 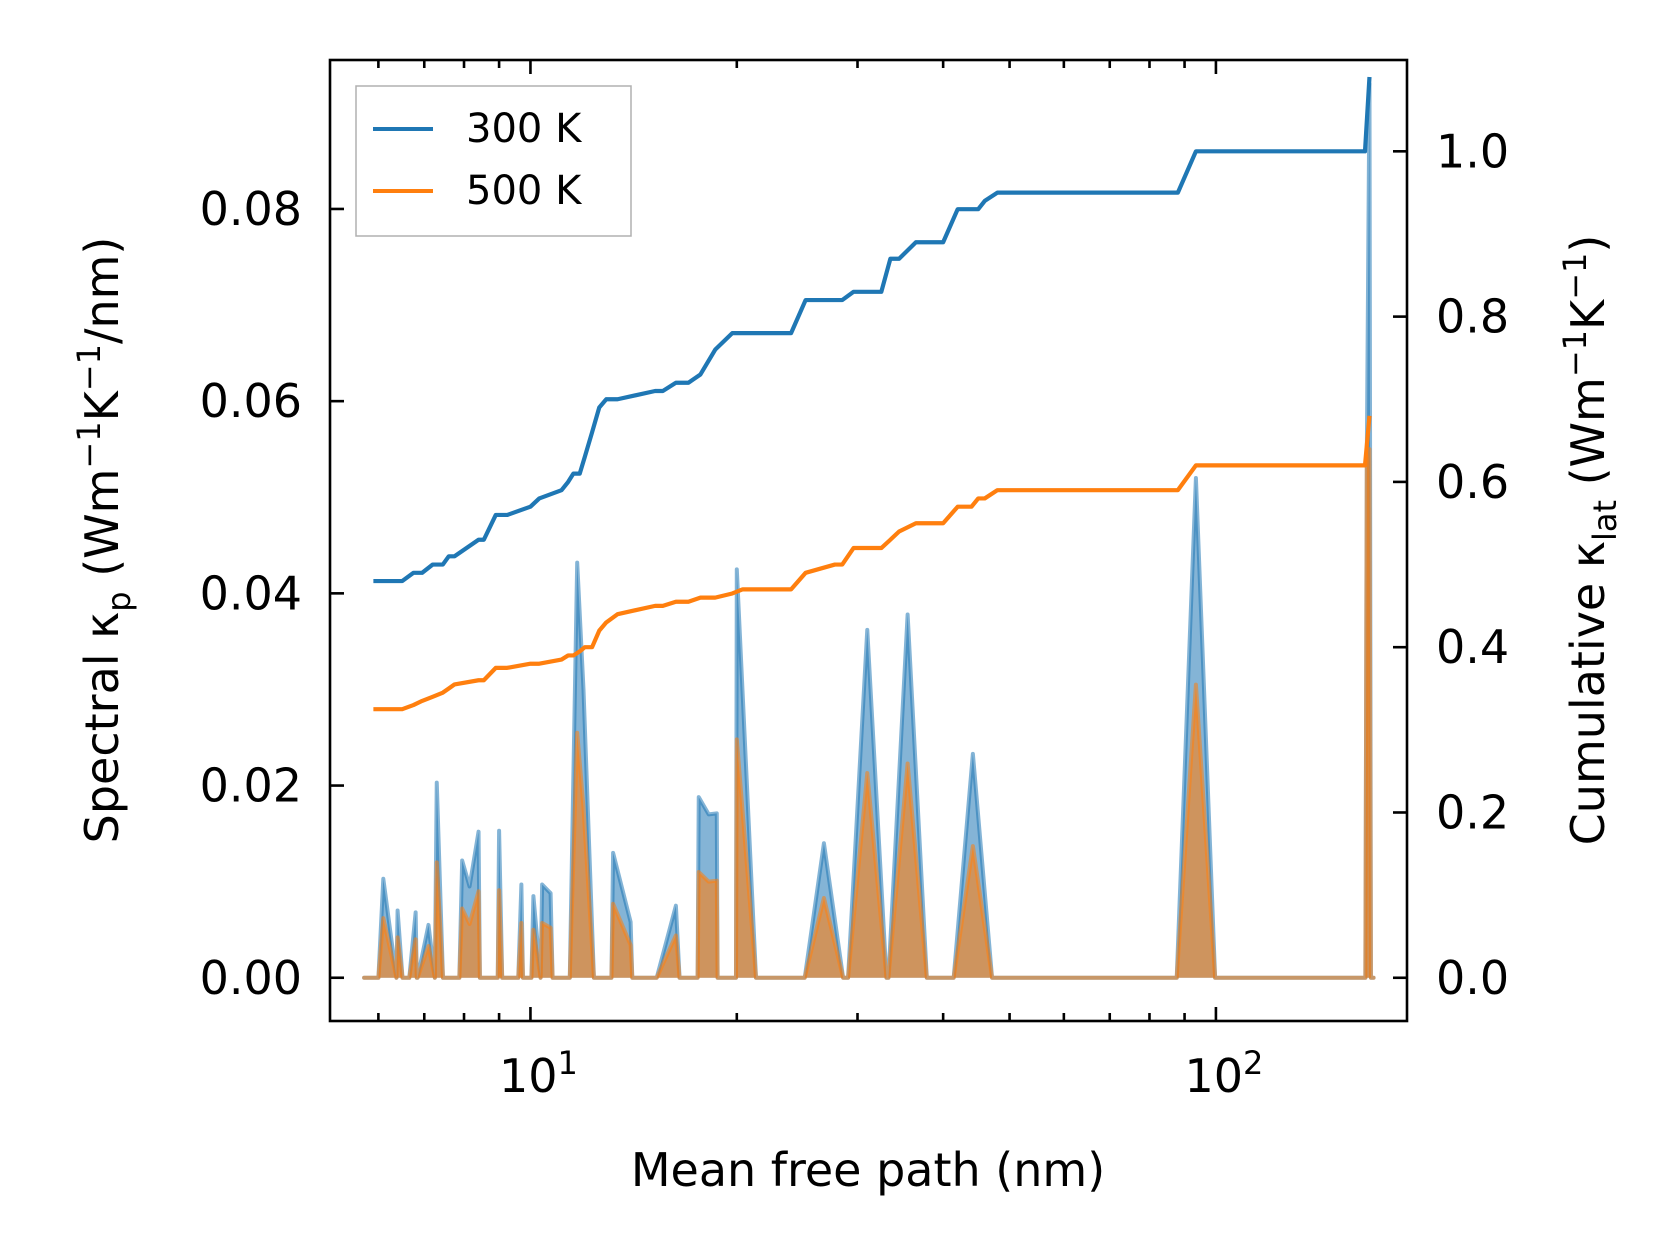 What do you see at coordinates (1472, 317) in the screenshot?
I see `y-right-tick-label: 0.8` at bounding box center [1472, 317].